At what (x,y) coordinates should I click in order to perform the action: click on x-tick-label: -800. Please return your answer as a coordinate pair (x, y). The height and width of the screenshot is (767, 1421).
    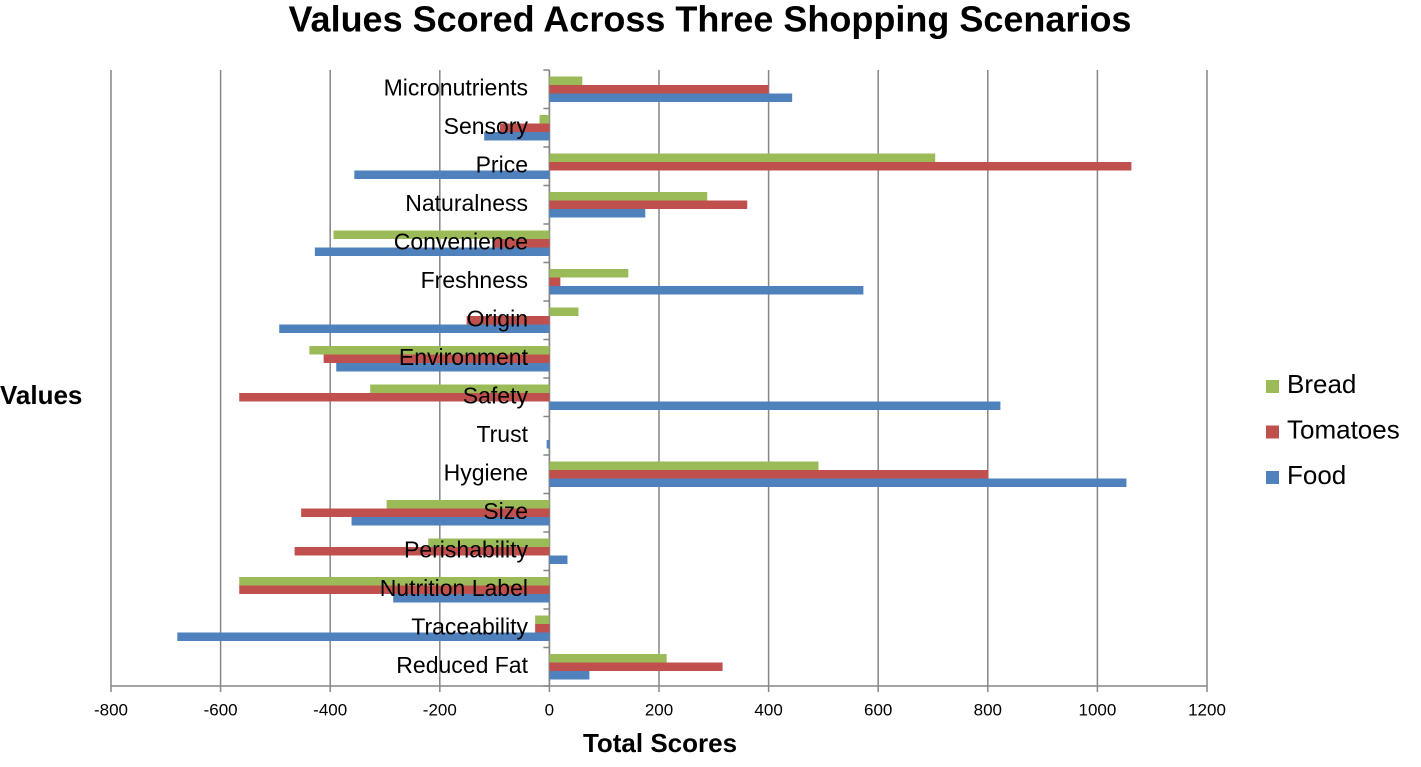
    Looking at the image, I should click on (111, 709).